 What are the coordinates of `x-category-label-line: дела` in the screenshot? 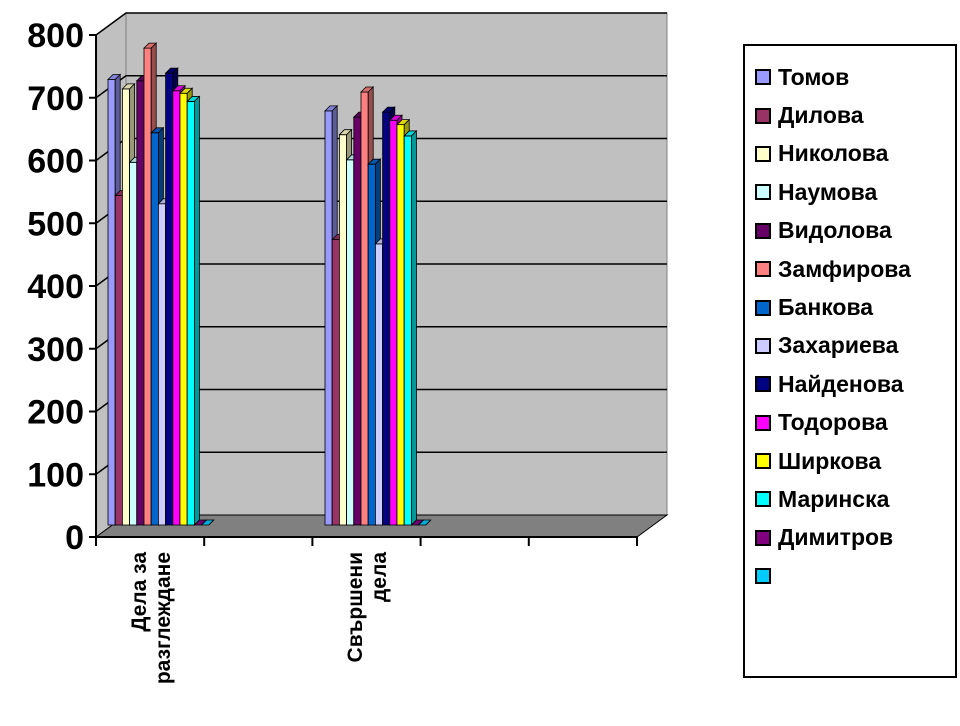 It's located at (379, 577).